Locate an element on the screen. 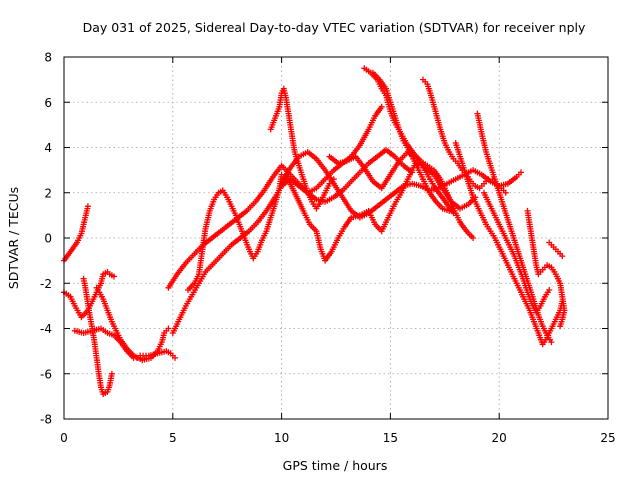 The image size is (640, 480). y-tick-label: 2 is located at coordinates (48, 193).